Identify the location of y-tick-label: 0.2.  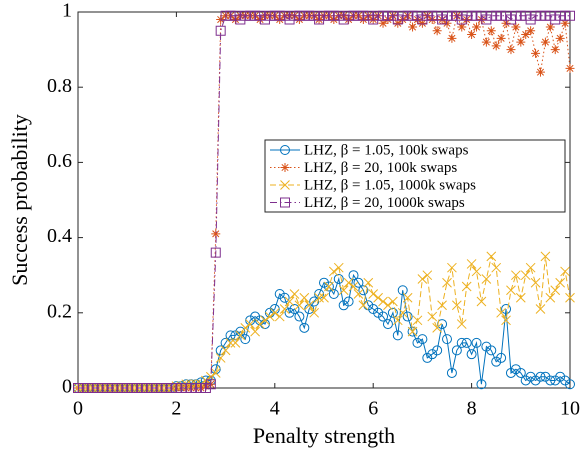
(59, 311).